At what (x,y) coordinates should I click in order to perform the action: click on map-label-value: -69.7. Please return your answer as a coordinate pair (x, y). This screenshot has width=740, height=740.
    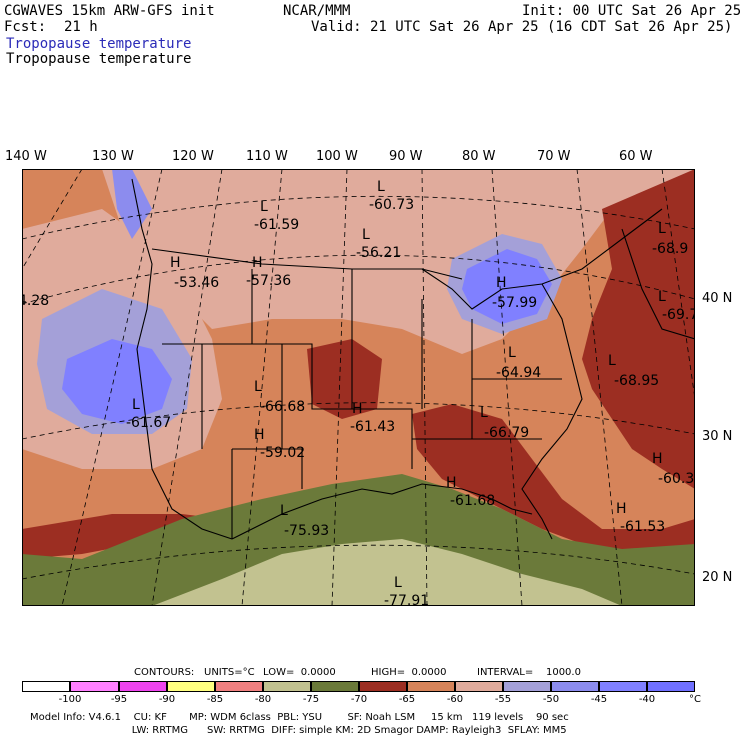
    Looking at the image, I should click on (678, 315).